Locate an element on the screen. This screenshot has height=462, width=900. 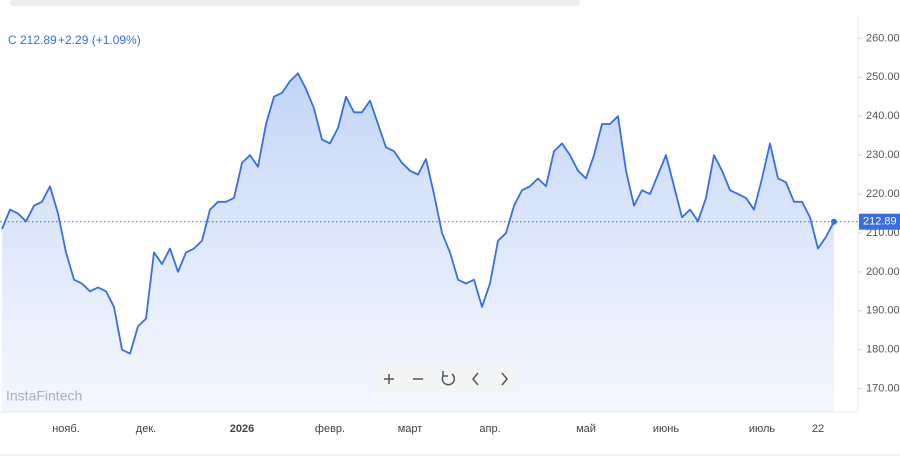
y-tick-label: 260.00 is located at coordinates (883, 38).